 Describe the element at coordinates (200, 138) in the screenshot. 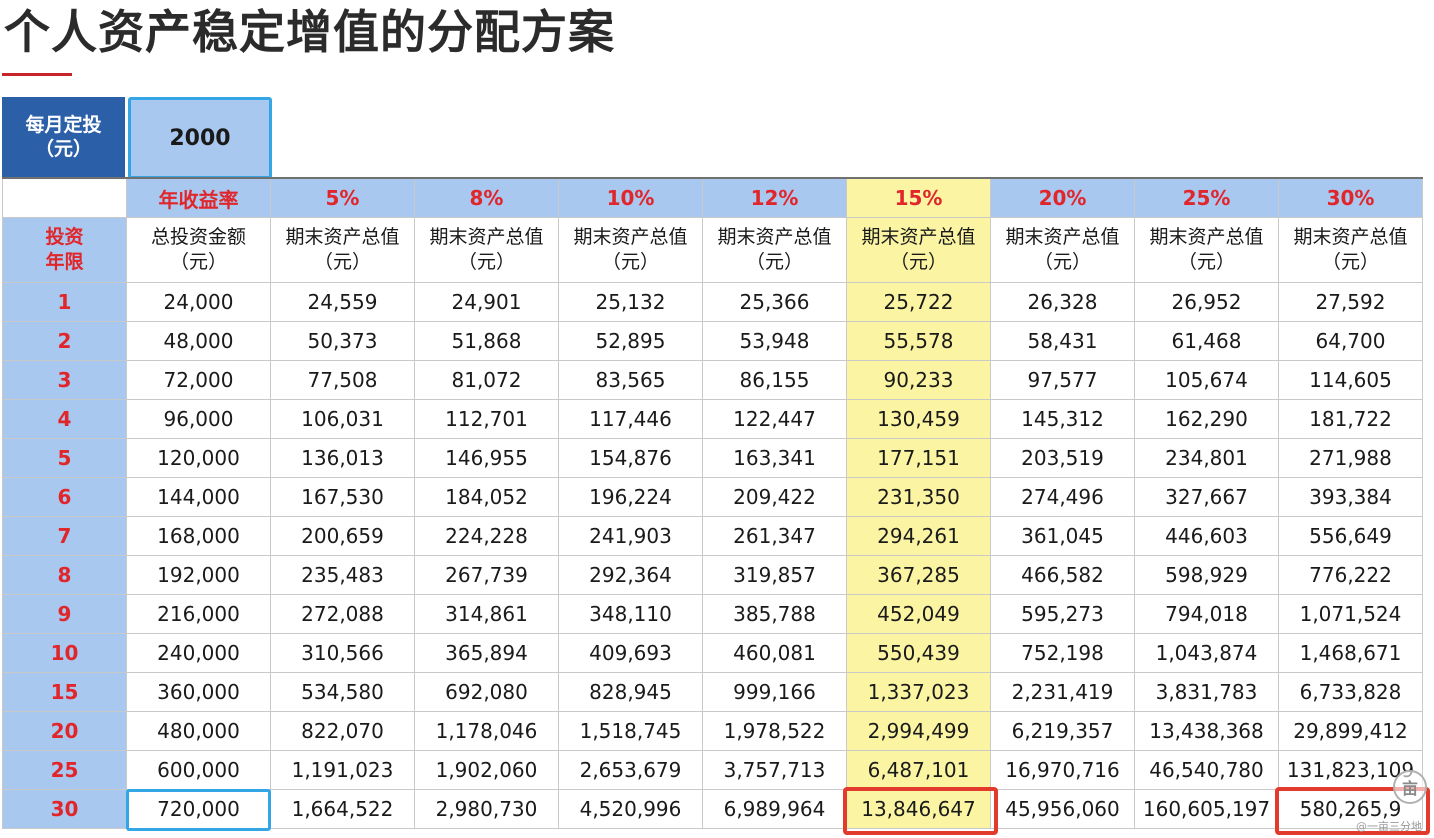

I see `monthly-investment-value: 2000` at that location.